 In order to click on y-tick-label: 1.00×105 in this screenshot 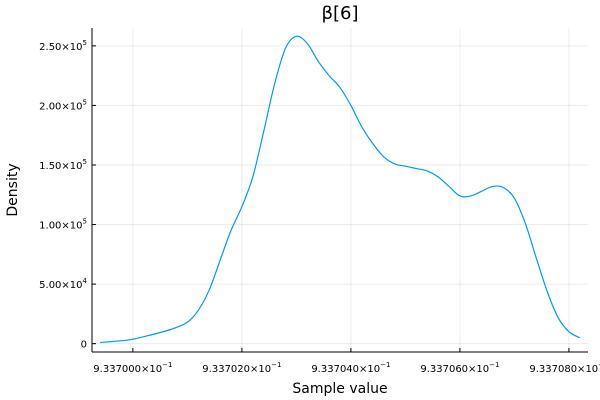, I will do `click(63, 225)`.